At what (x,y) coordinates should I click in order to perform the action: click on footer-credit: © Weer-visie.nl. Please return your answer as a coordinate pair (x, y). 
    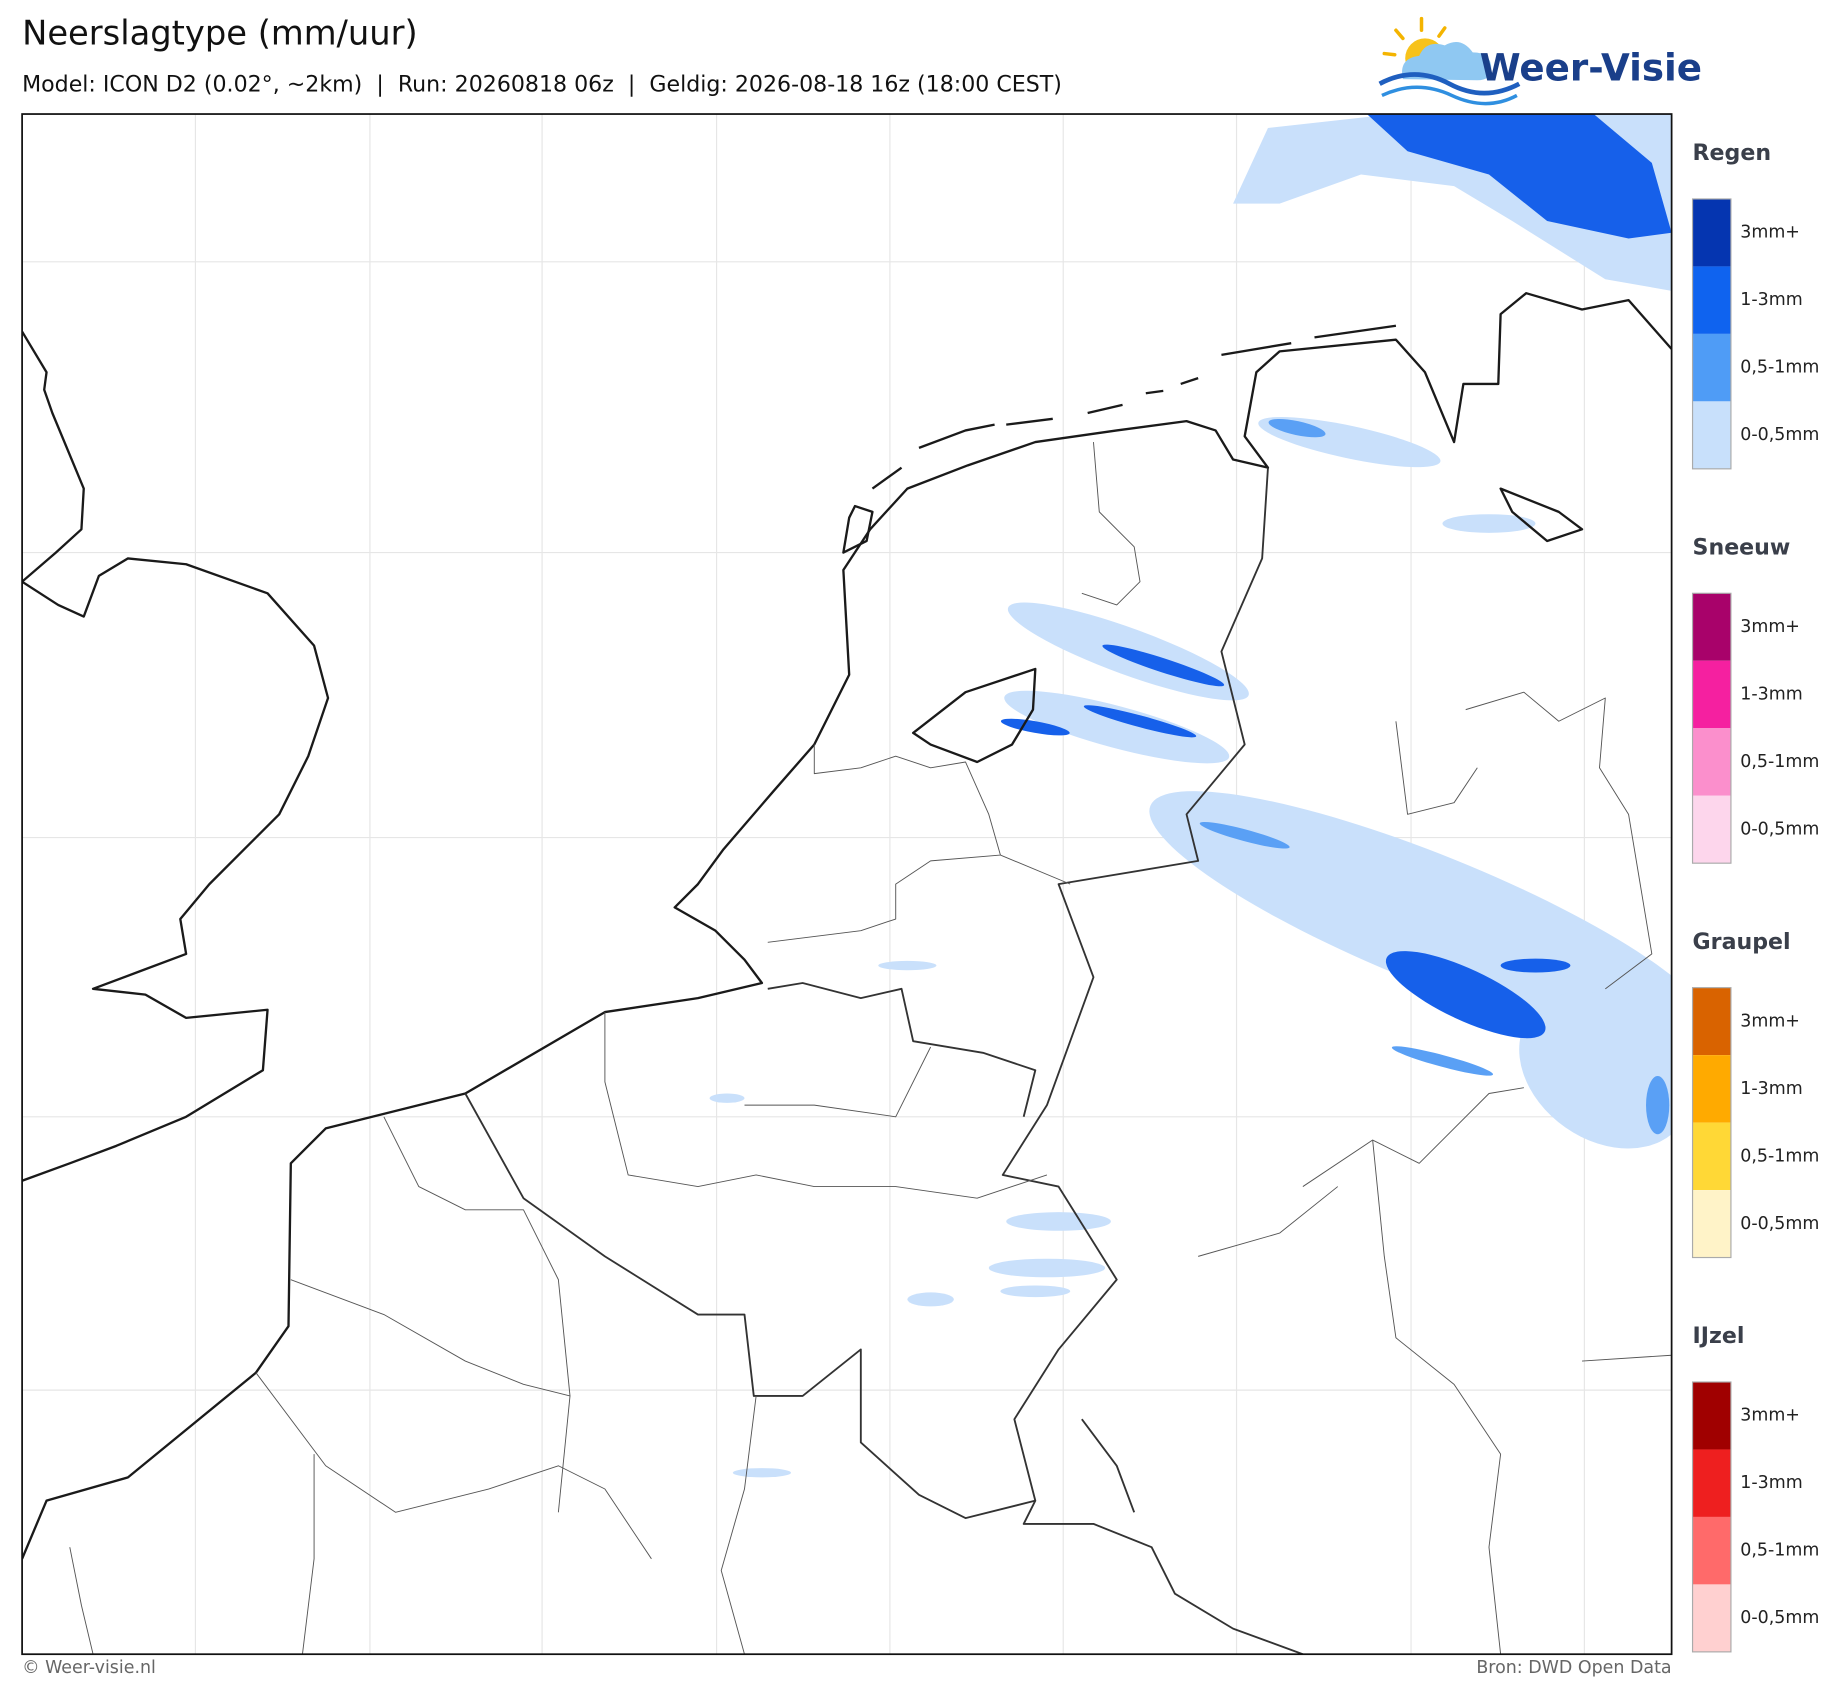
    Looking at the image, I should click on (89, 1668).